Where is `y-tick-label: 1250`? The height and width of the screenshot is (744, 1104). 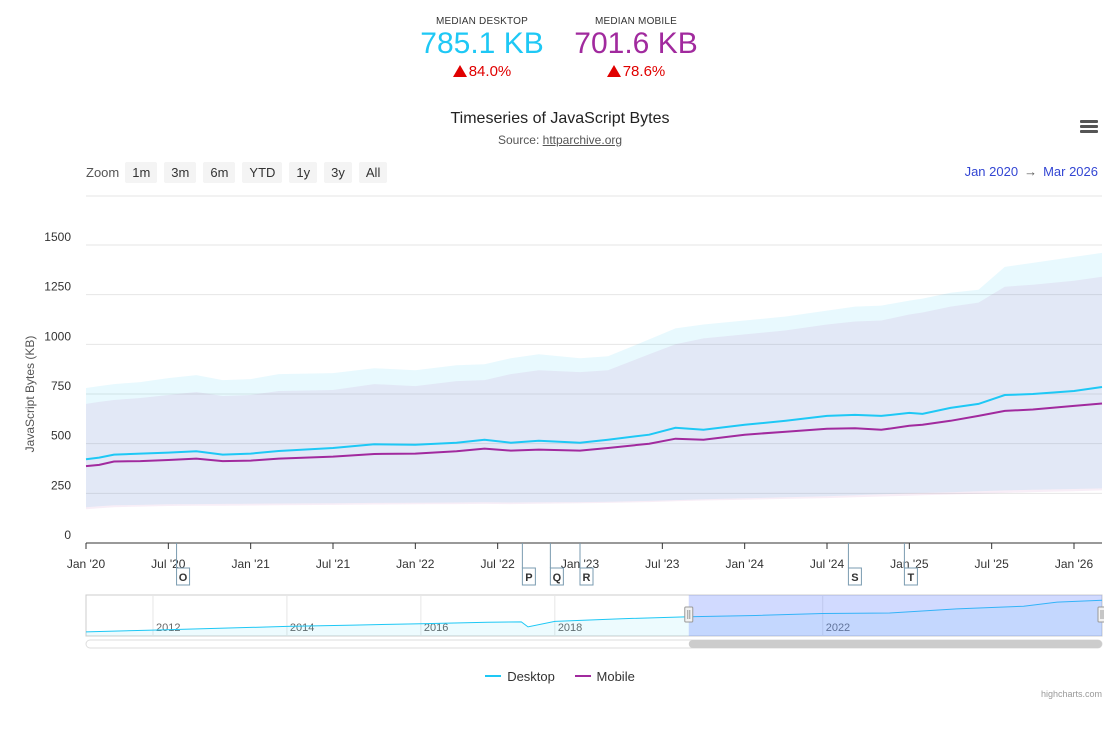 y-tick-label: 1250 is located at coordinates (57, 287).